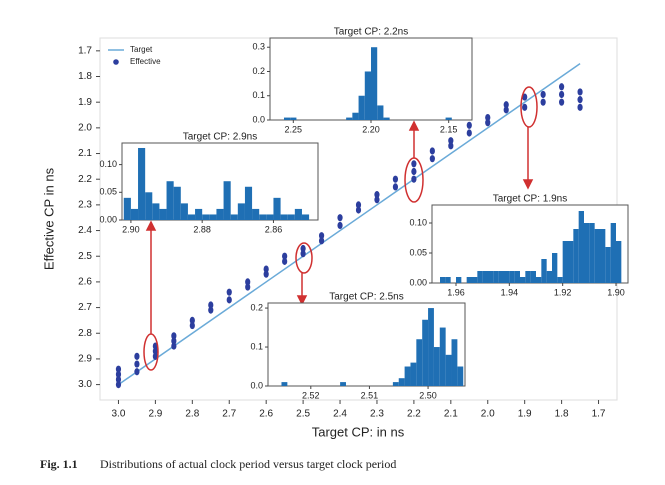 This screenshot has width=665, height=485. Describe the element at coordinates (108, 192) in the screenshot. I see `y-tick-label: 0.05` at that location.